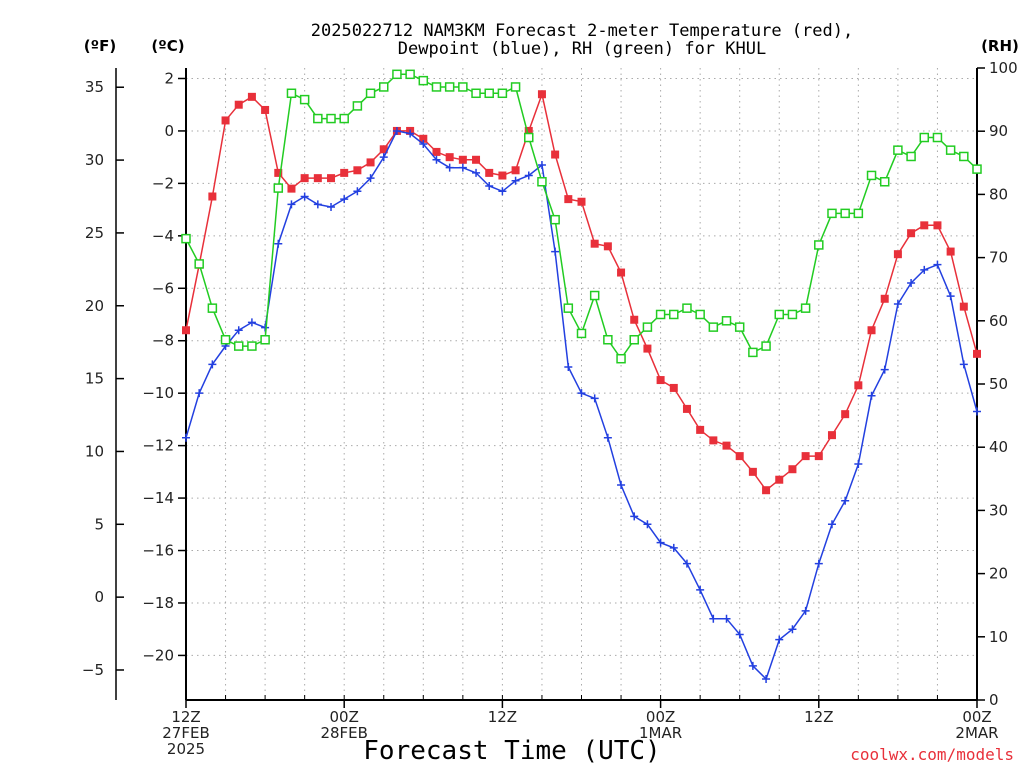 This screenshot has width=1024, height=768. What do you see at coordinates (998, 258) in the screenshot?
I see `rh-tick-label: 70` at bounding box center [998, 258].